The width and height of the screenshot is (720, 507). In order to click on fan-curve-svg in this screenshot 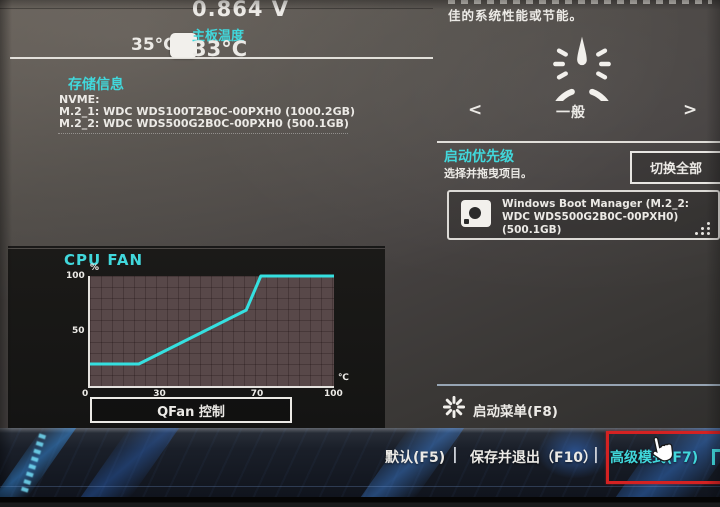, I will do `click(212, 320)`.